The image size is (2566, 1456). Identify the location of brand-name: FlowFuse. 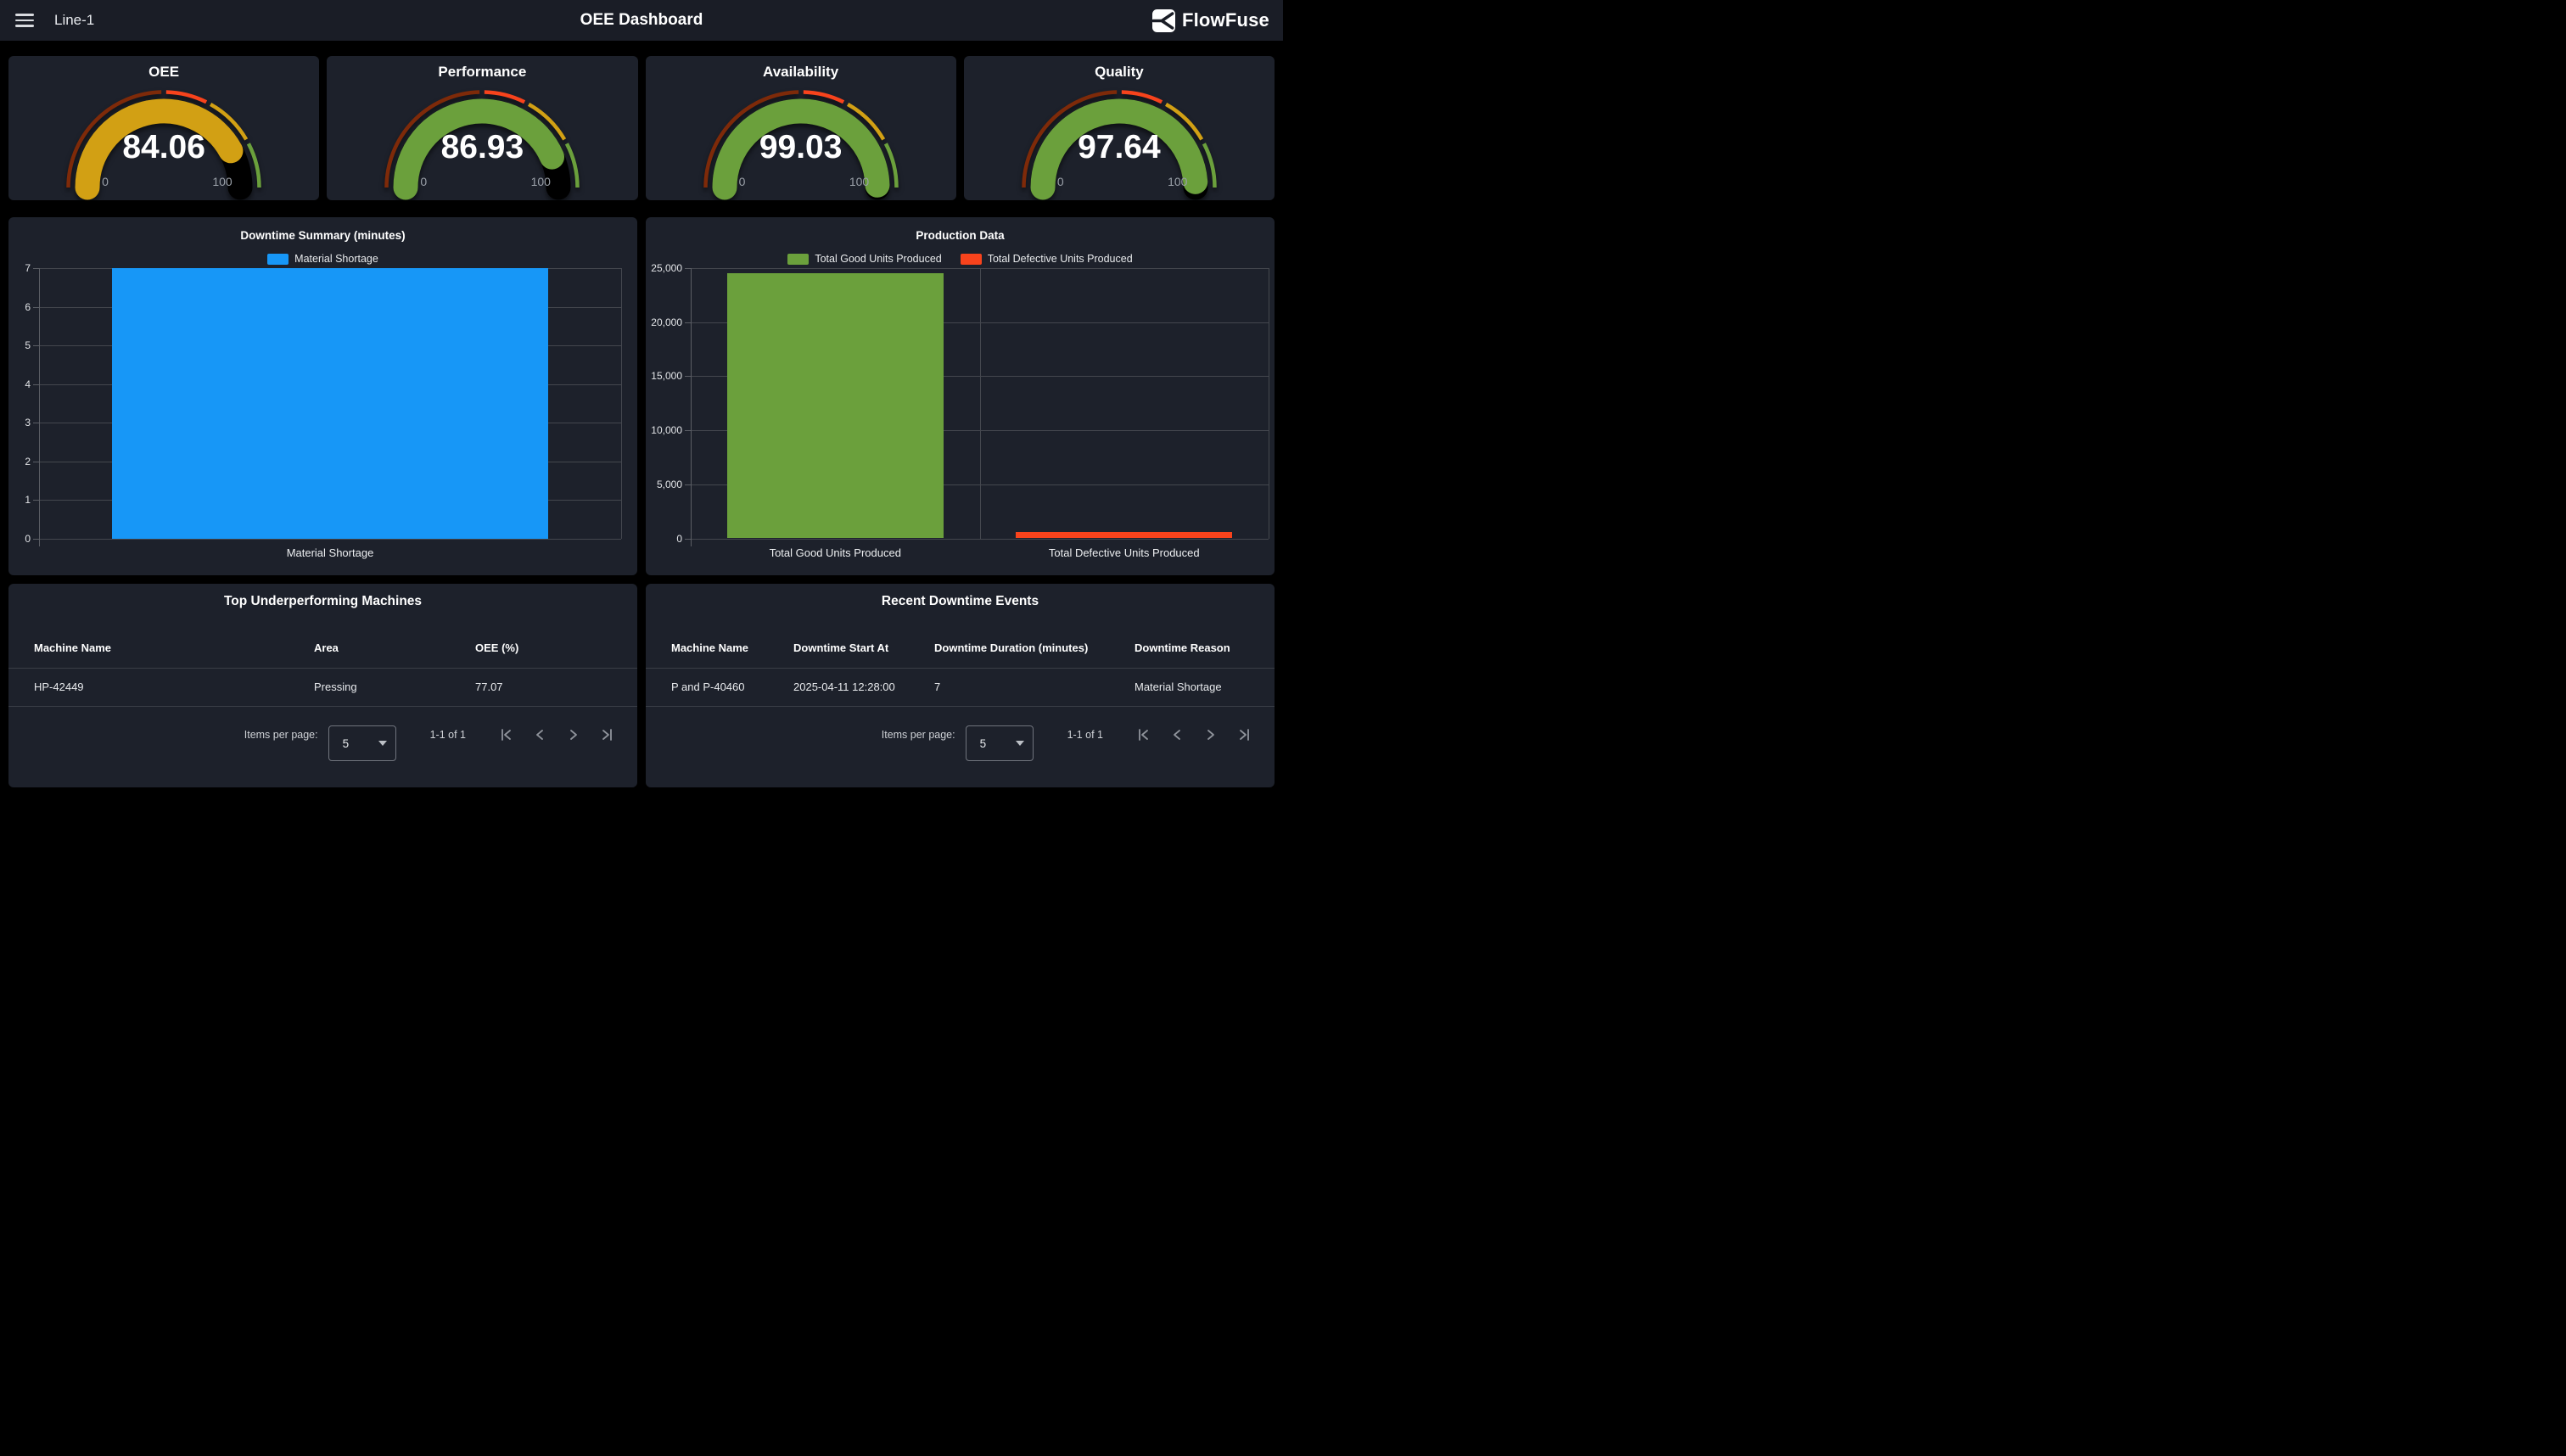
(1225, 20).